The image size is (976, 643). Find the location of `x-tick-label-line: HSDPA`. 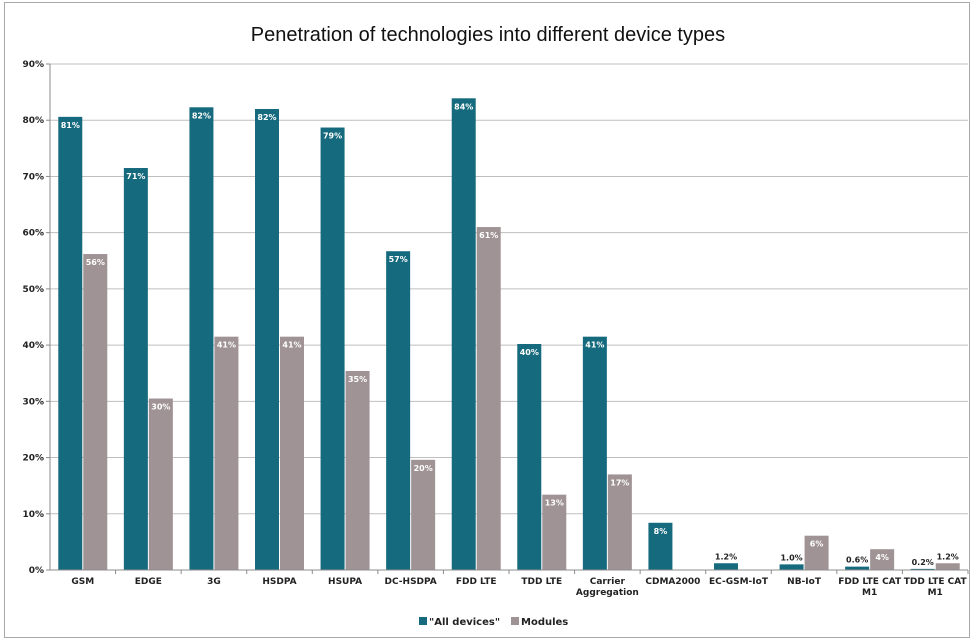

x-tick-label-line: HSDPA is located at coordinates (279, 582).